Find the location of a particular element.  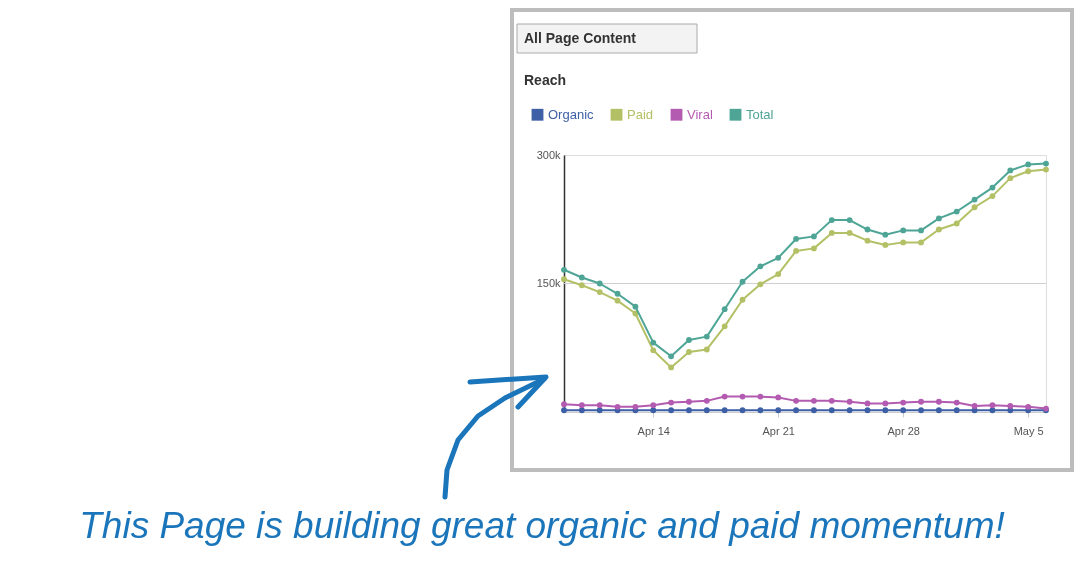

legend-label: Paid is located at coordinates (640, 114).